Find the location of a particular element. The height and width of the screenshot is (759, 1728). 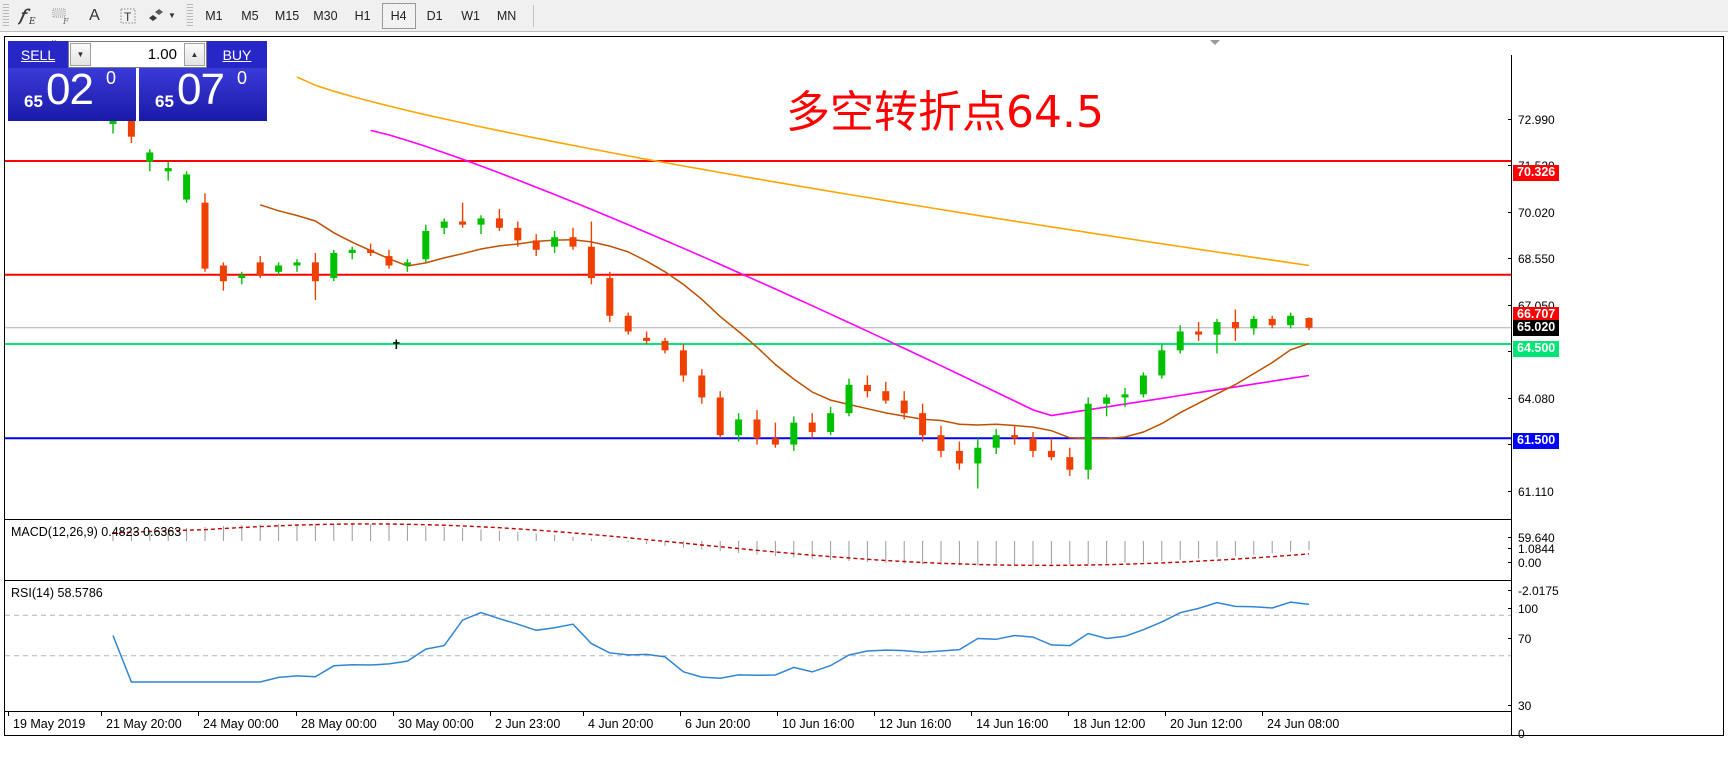

time-label: 30 May 00:00 is located at coordinates (433, 721).